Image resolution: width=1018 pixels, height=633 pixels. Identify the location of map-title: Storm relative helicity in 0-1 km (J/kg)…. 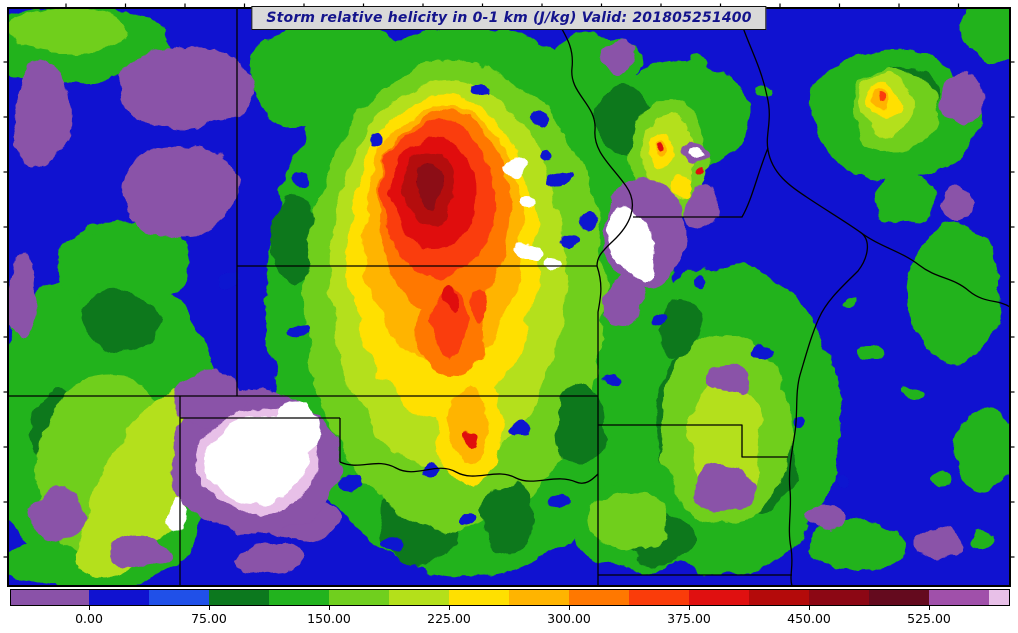
(509, 18).